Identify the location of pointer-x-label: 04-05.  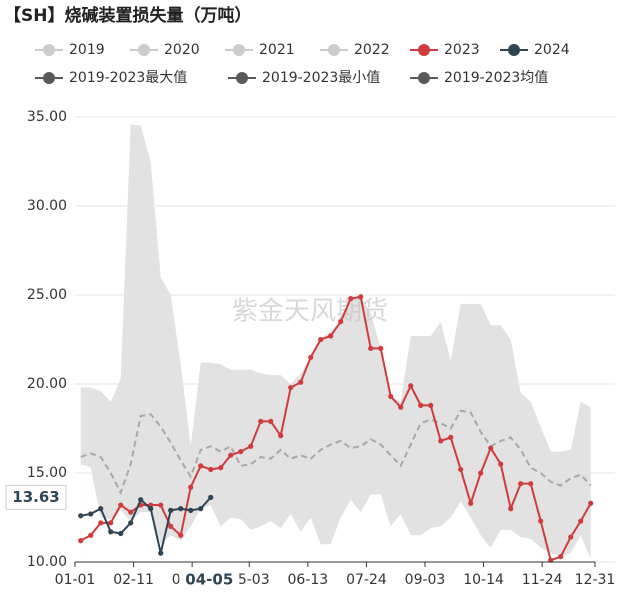
(209, 580).